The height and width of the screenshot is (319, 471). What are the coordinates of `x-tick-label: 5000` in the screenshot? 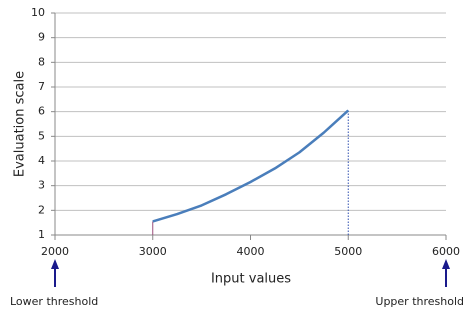 It's located at (348, 251).